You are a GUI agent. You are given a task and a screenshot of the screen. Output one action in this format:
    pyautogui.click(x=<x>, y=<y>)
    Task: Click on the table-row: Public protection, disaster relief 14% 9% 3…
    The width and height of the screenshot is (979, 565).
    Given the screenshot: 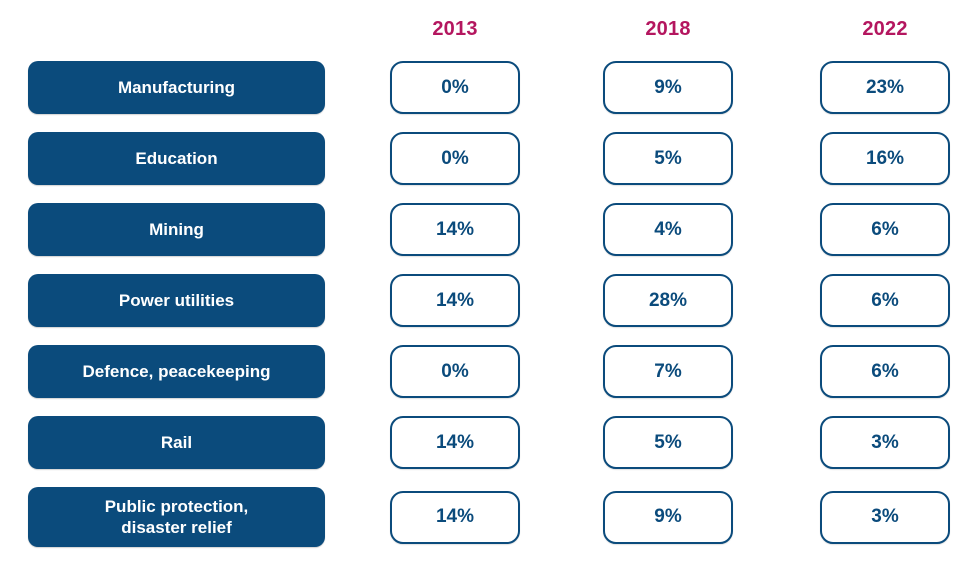 What is the action you would take?
    pyautogui.click(x=503, y=517)
    